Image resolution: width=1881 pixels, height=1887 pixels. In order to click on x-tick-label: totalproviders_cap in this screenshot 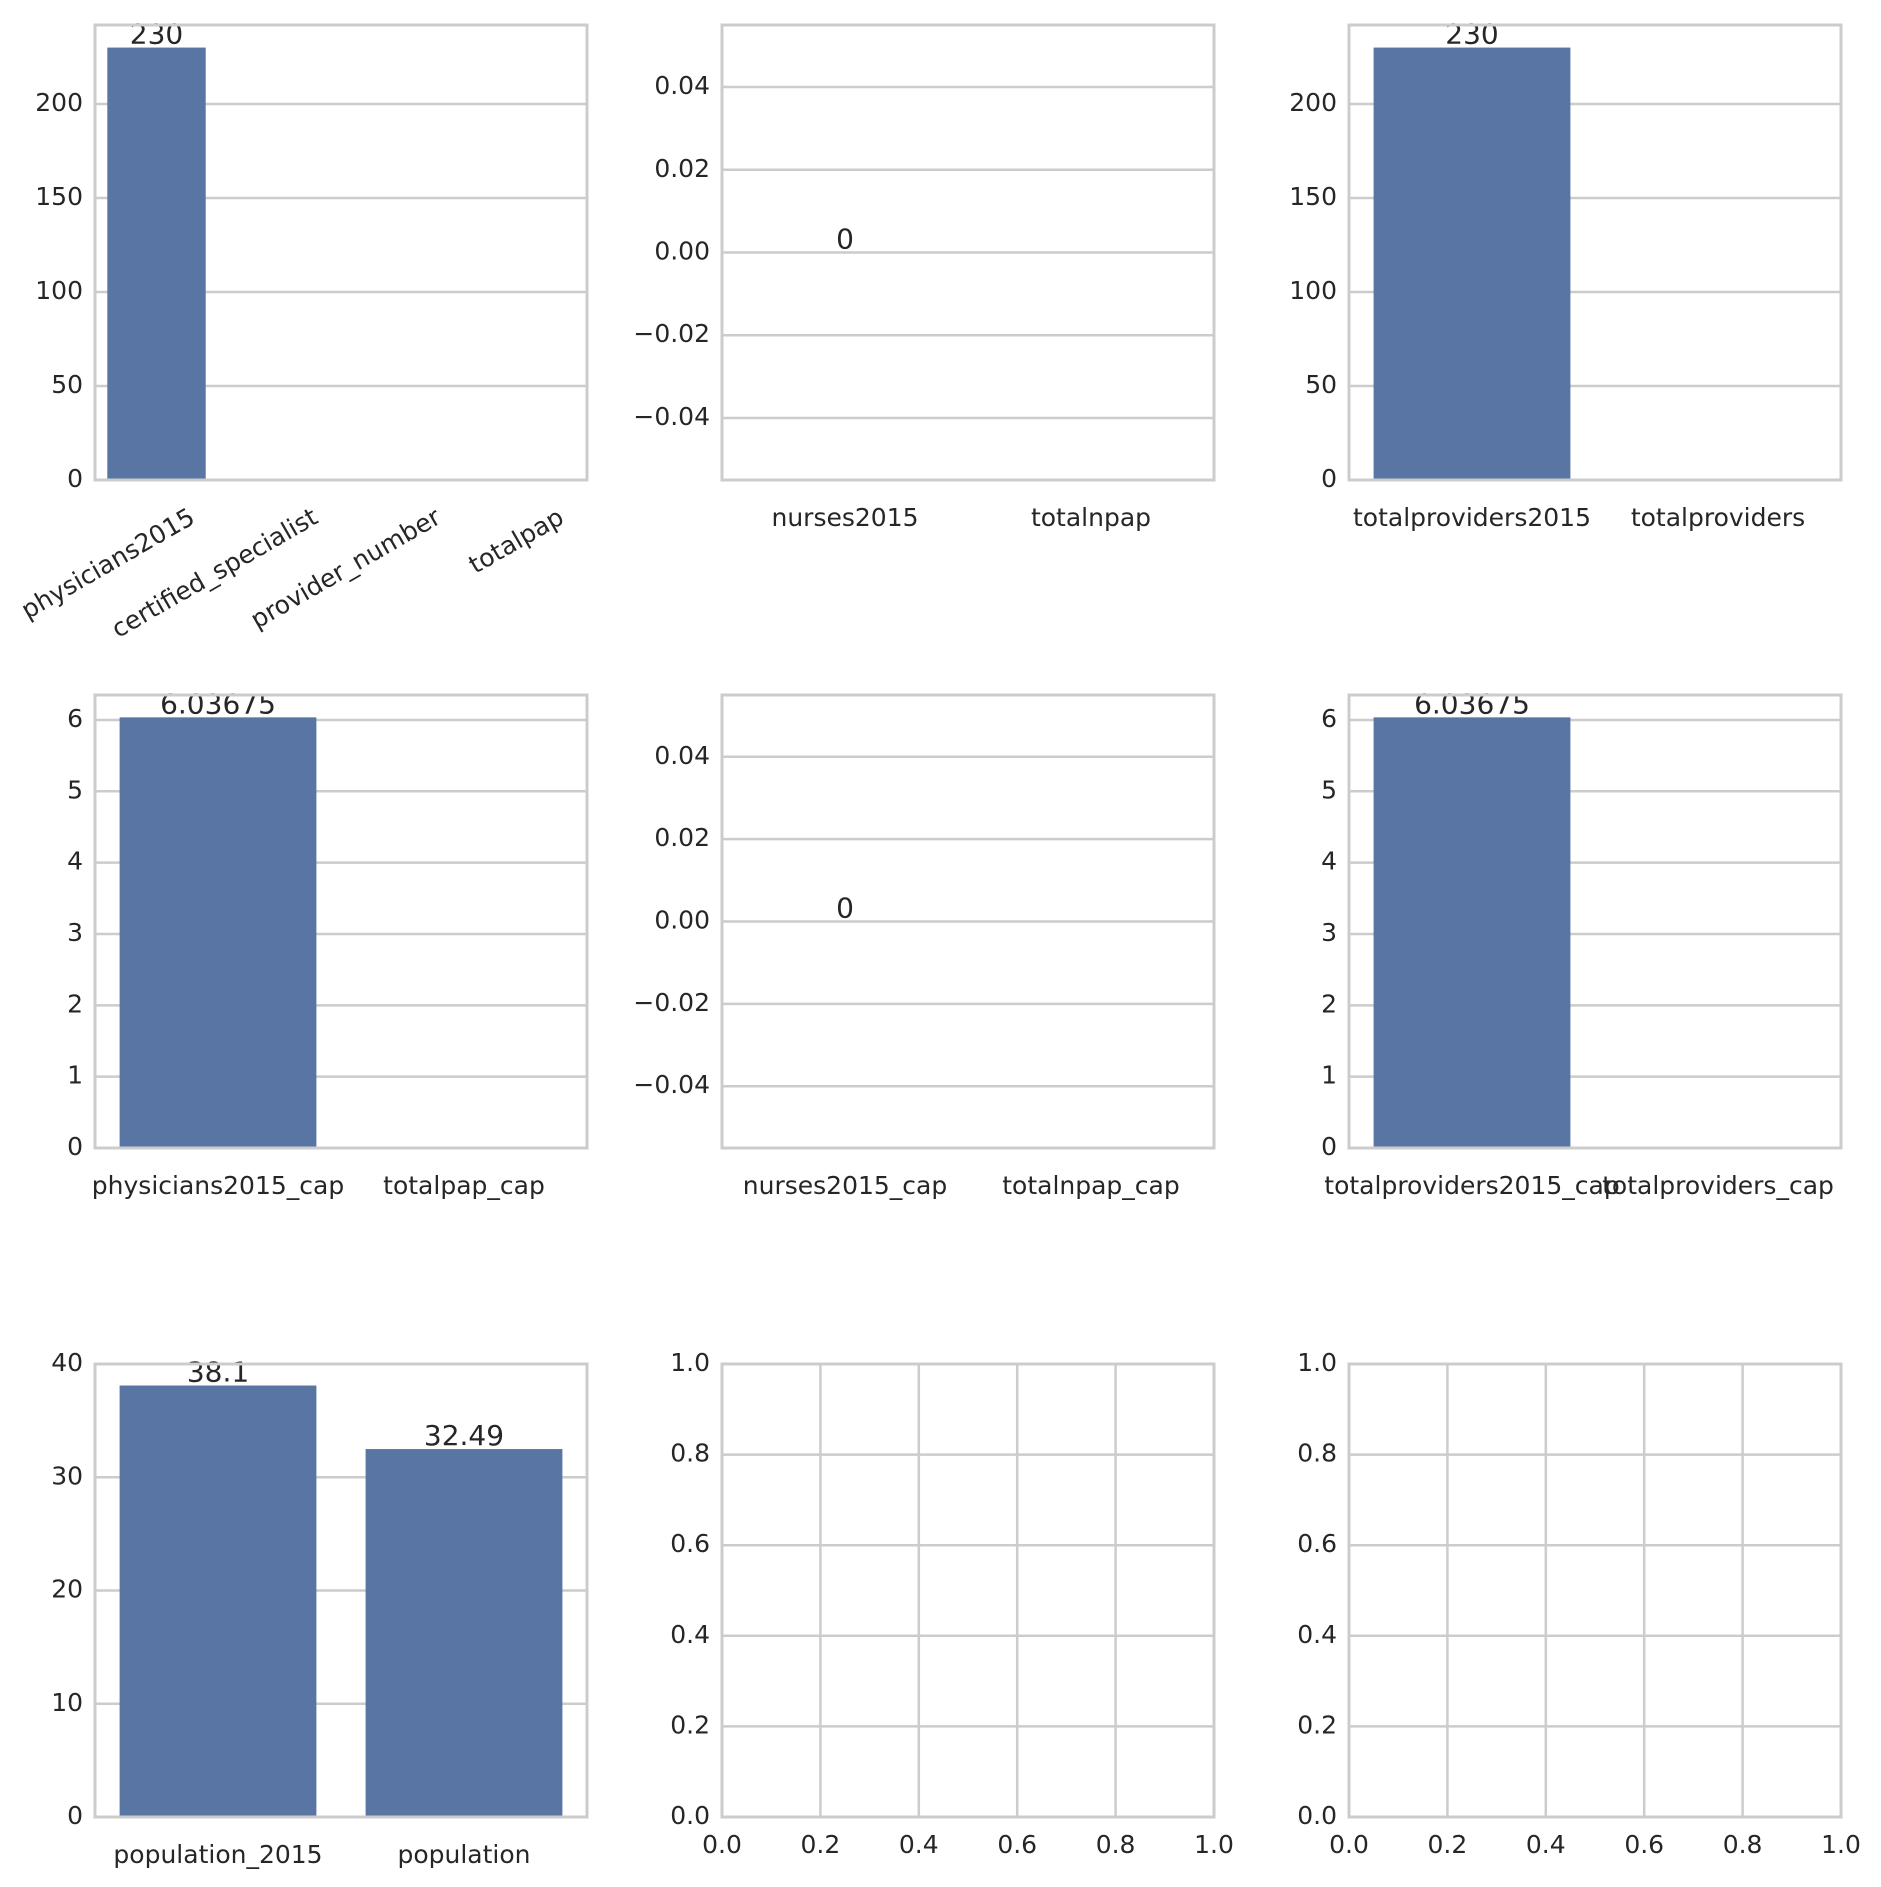, I will do `click(1718, 1185)`.